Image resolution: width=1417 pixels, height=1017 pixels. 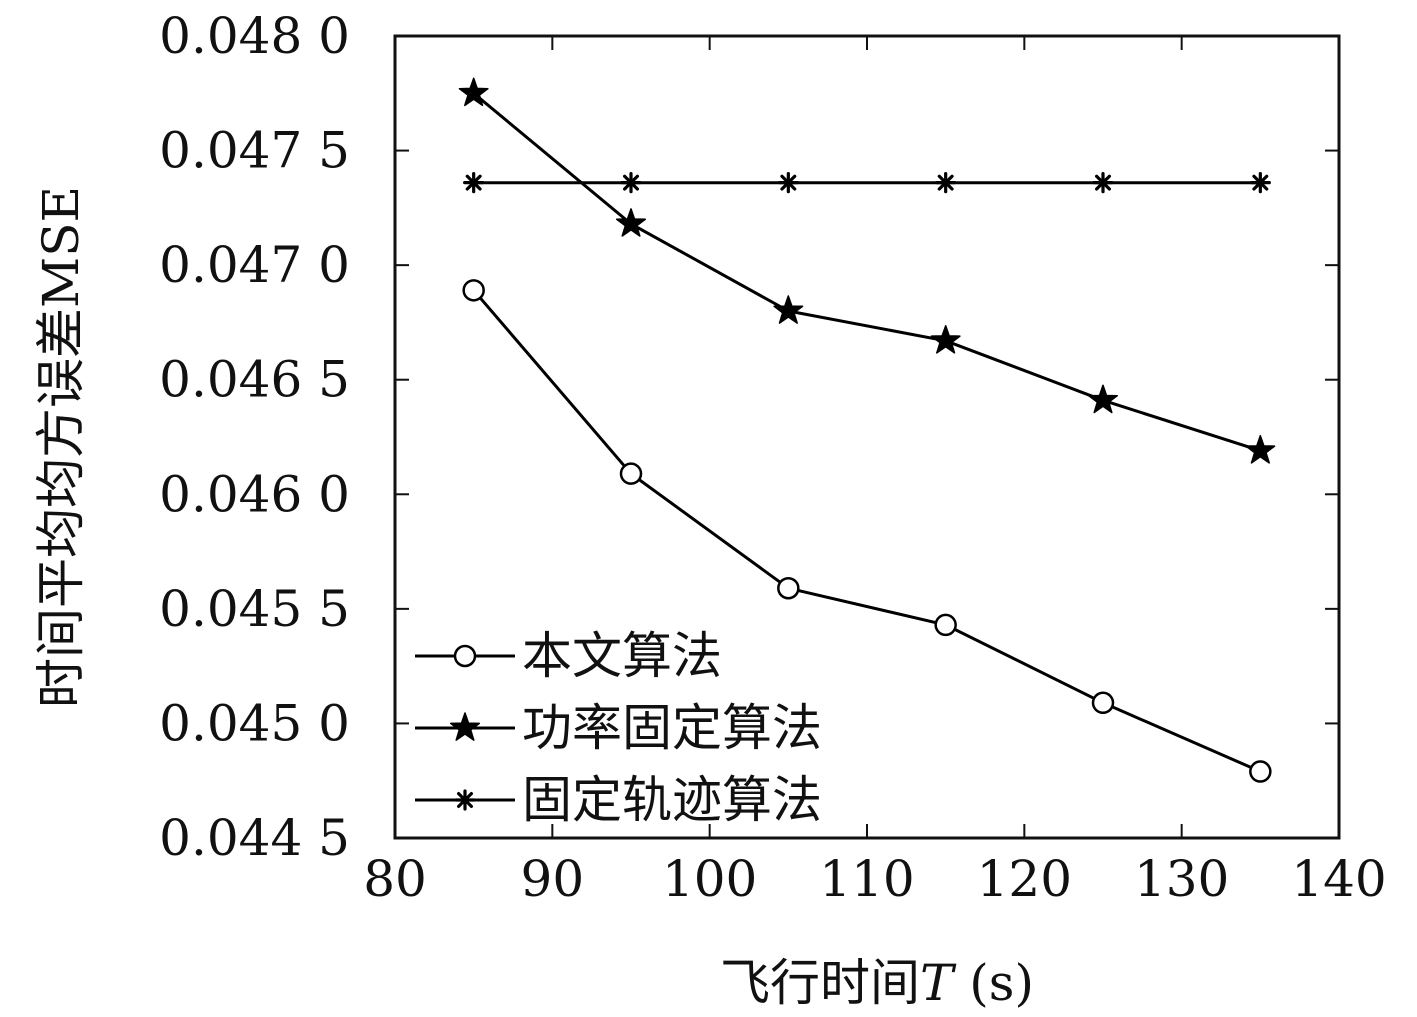 I want to click on legend-label: 功率固定算法, so click(x=672, y=728).